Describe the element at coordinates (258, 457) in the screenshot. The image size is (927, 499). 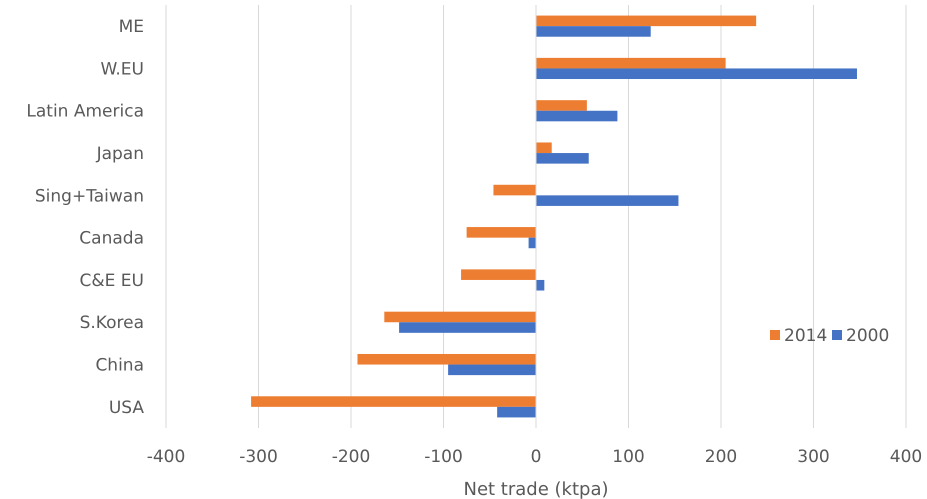
I see `x-tick-label: -300` at that location.